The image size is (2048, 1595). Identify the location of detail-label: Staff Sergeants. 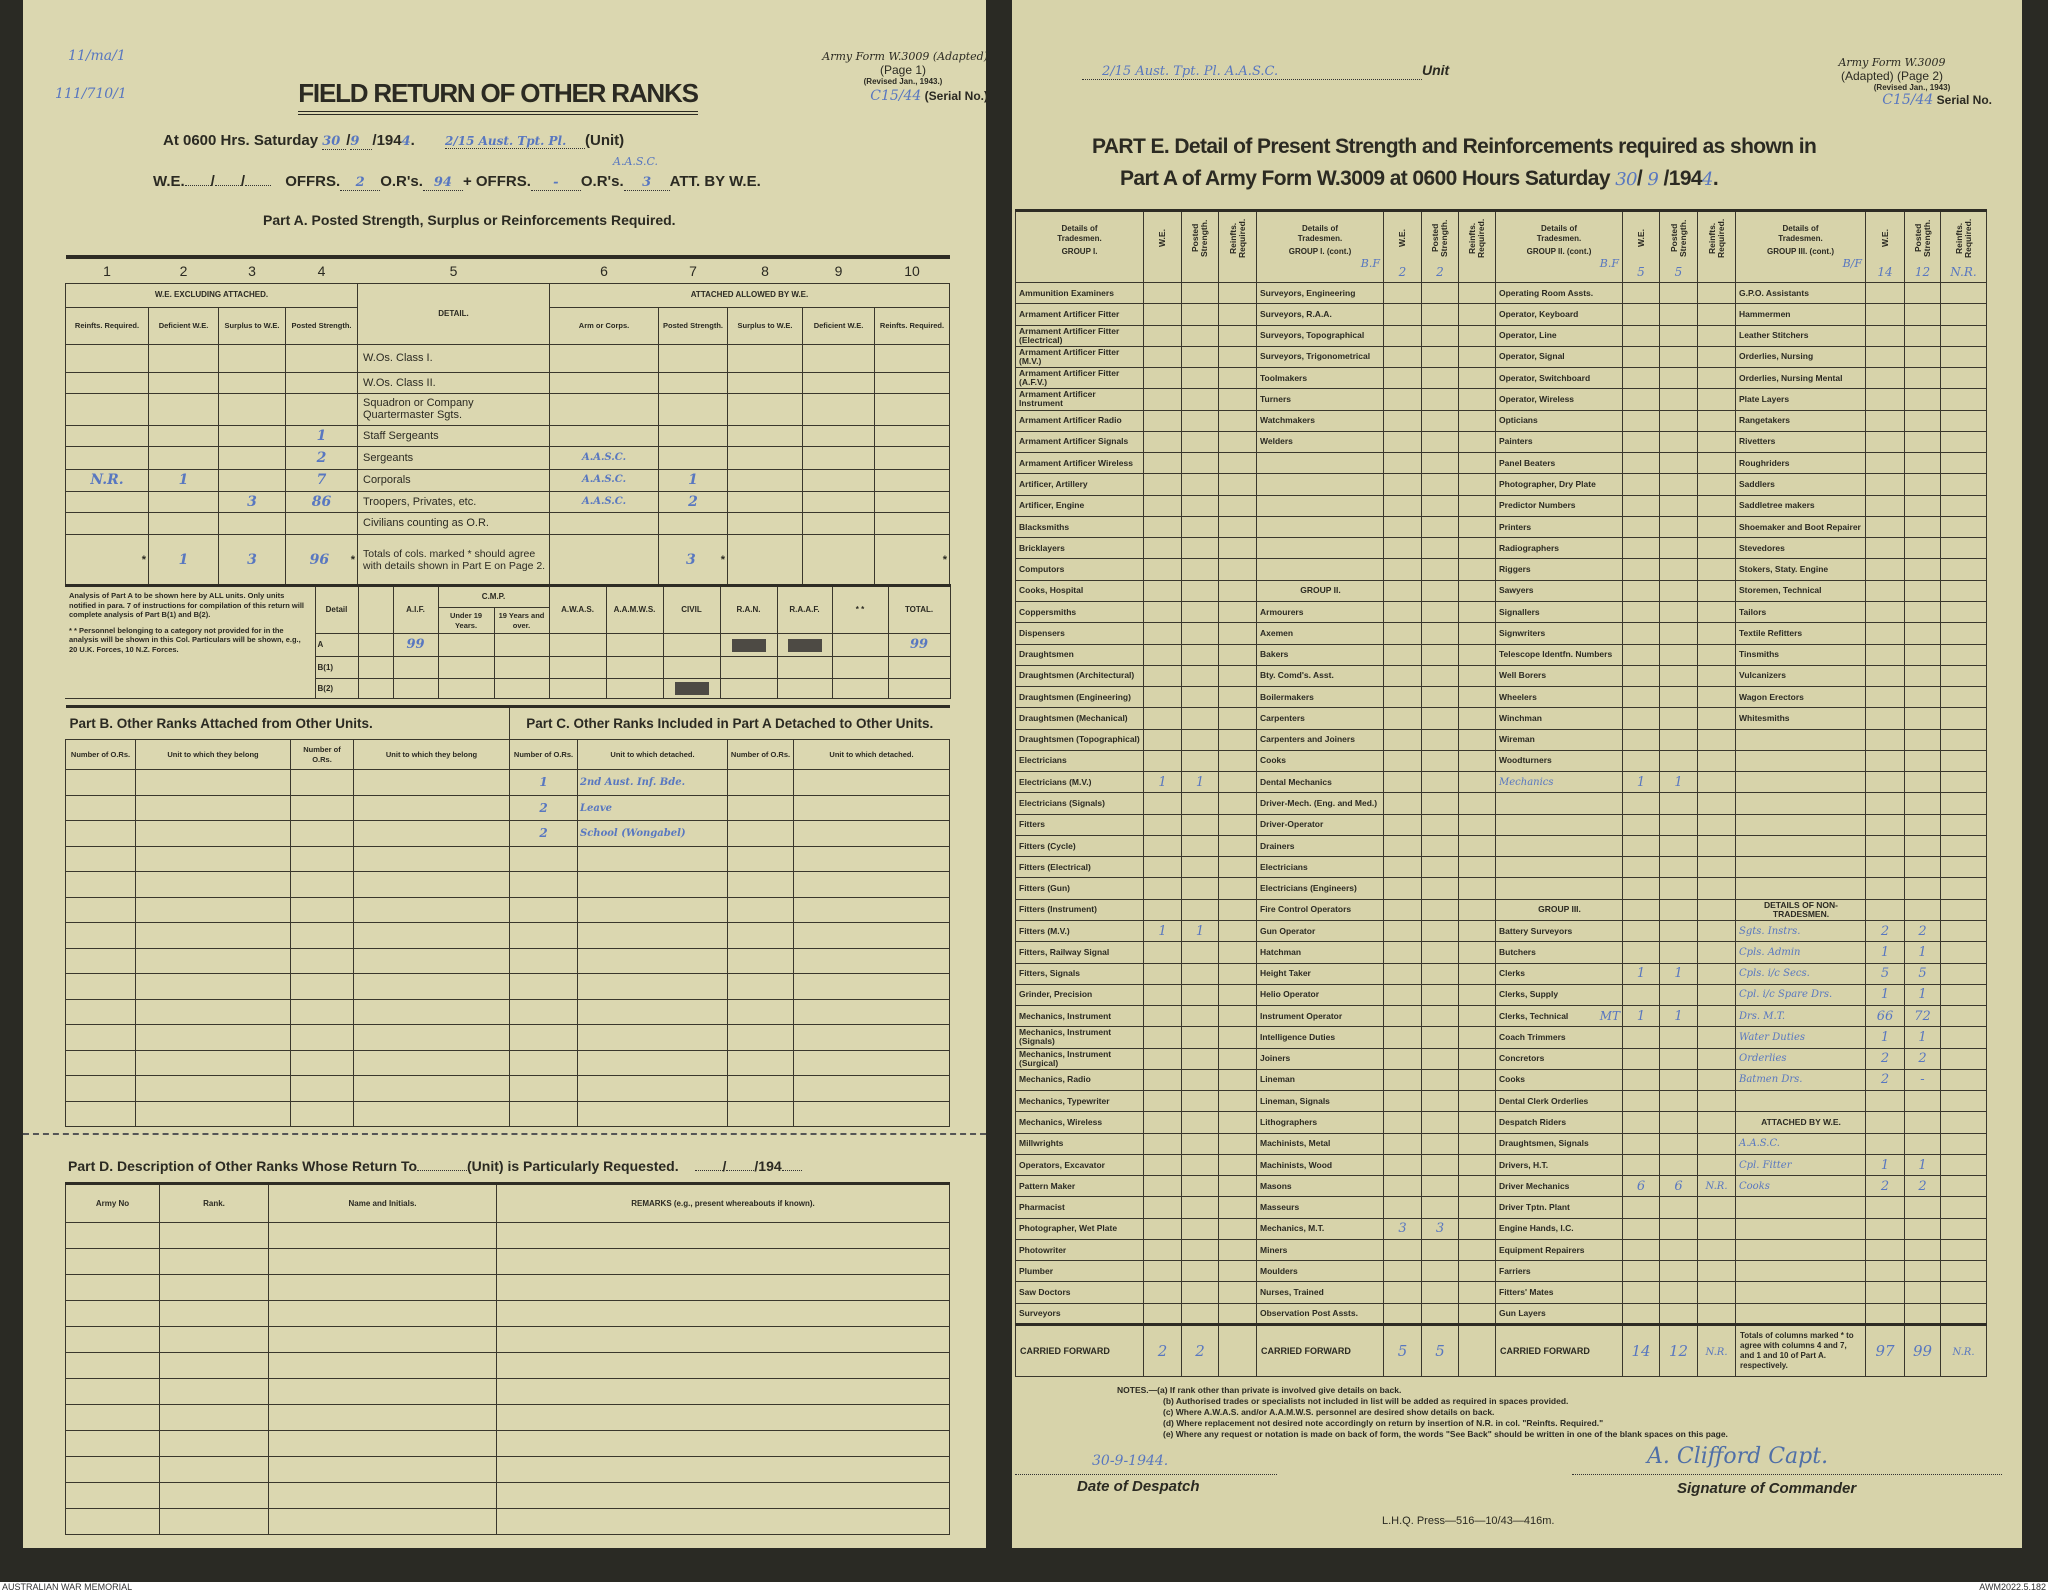
(453, 435).